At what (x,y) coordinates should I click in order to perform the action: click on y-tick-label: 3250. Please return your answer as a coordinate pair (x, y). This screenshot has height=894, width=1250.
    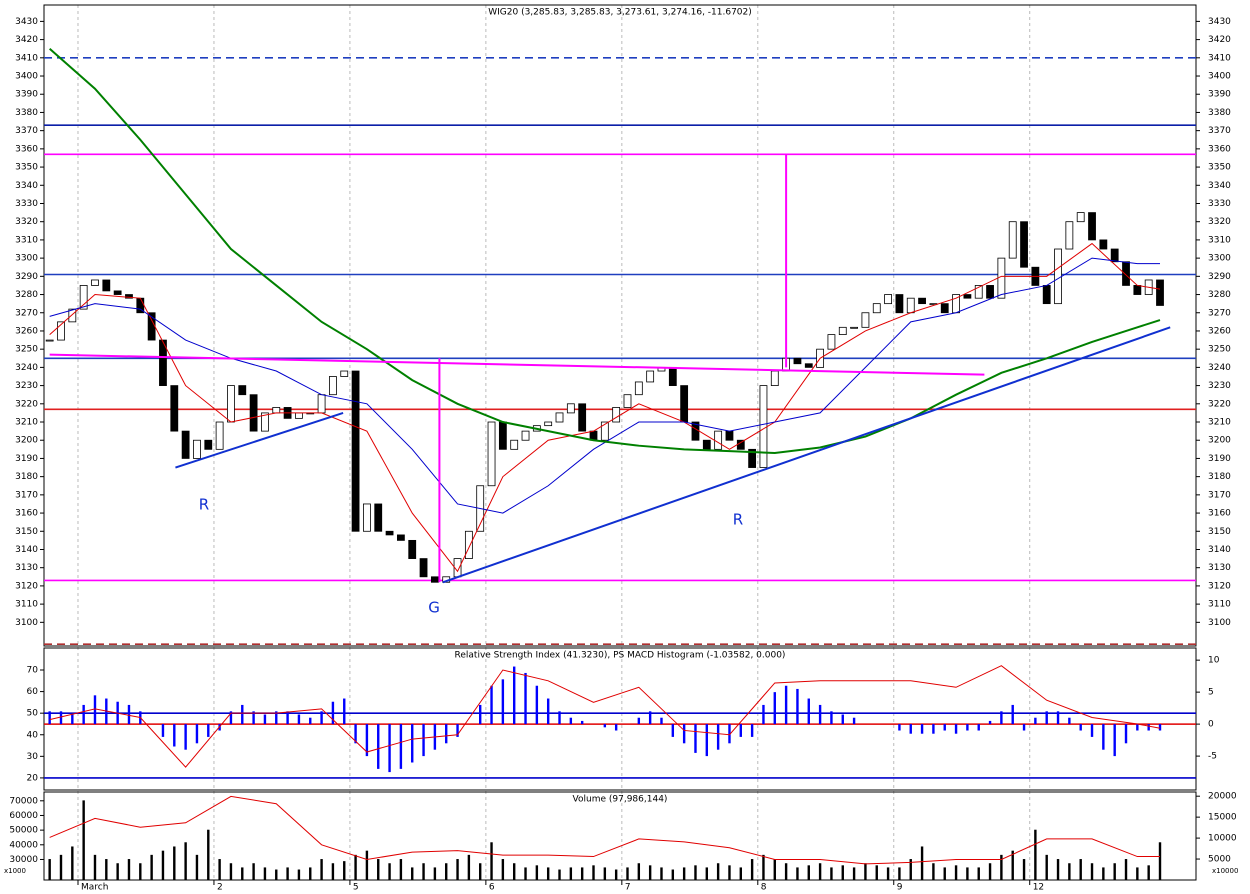
    Looking at the image, I should click on (26, 350).